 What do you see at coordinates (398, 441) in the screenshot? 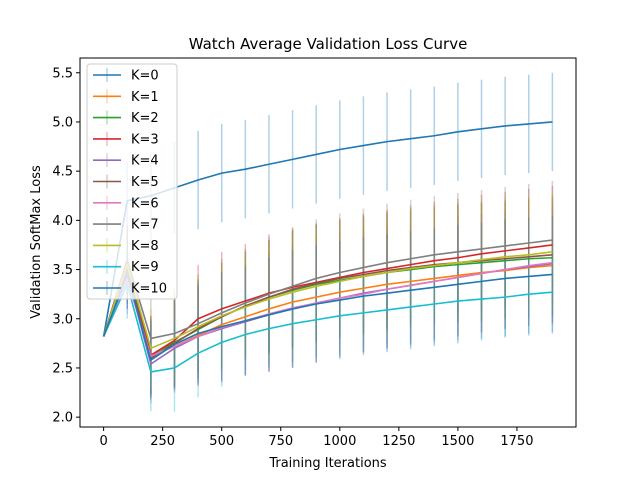
I see `x-tick-label: 1250` at bounding box center [398, 441].